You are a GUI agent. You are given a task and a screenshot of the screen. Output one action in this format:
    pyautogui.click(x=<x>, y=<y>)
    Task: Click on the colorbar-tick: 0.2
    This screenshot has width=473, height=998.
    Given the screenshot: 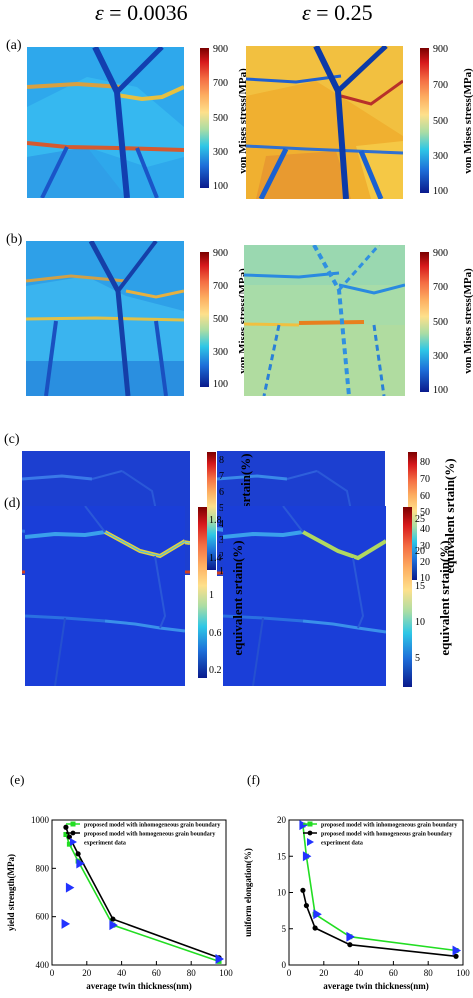 What is the action you would take?
    pyautogui.click(x=215, y=670)
    